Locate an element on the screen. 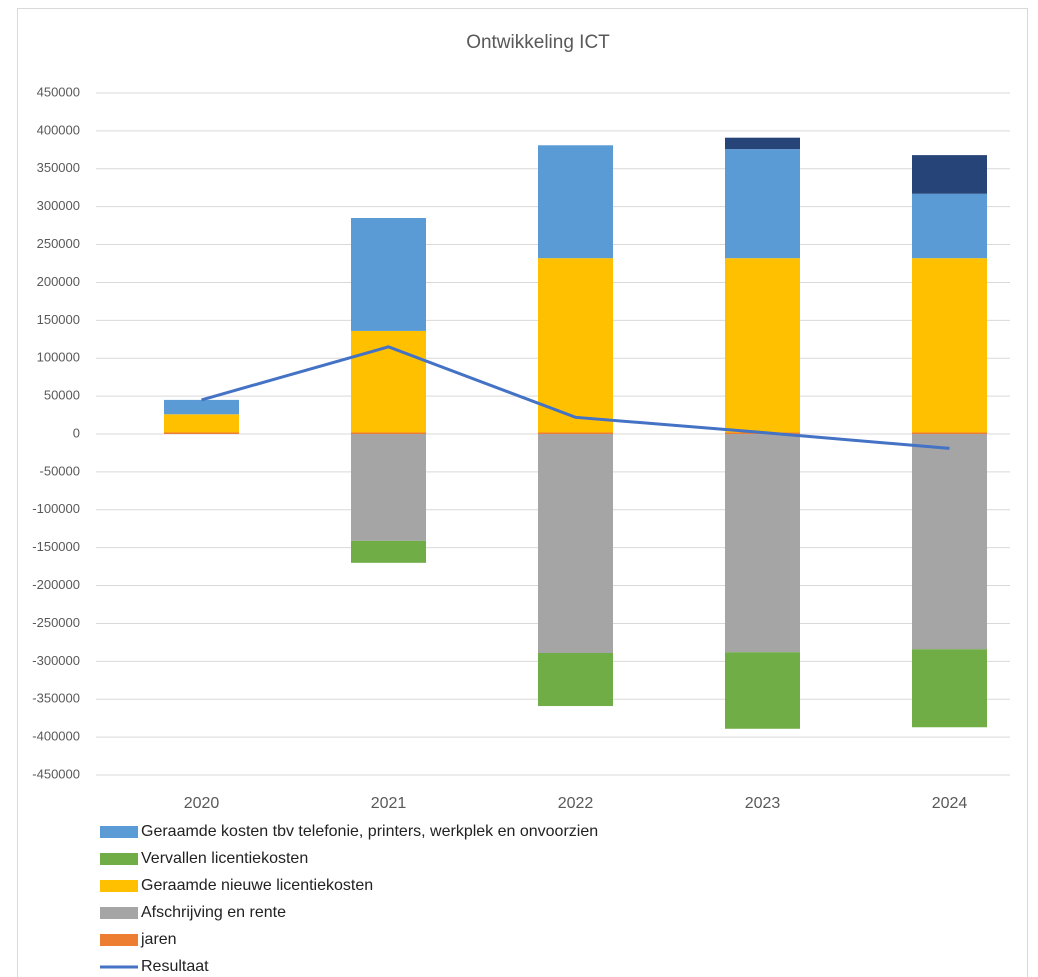  y-tick-label: 400000 is located at coordinates (58, 129).